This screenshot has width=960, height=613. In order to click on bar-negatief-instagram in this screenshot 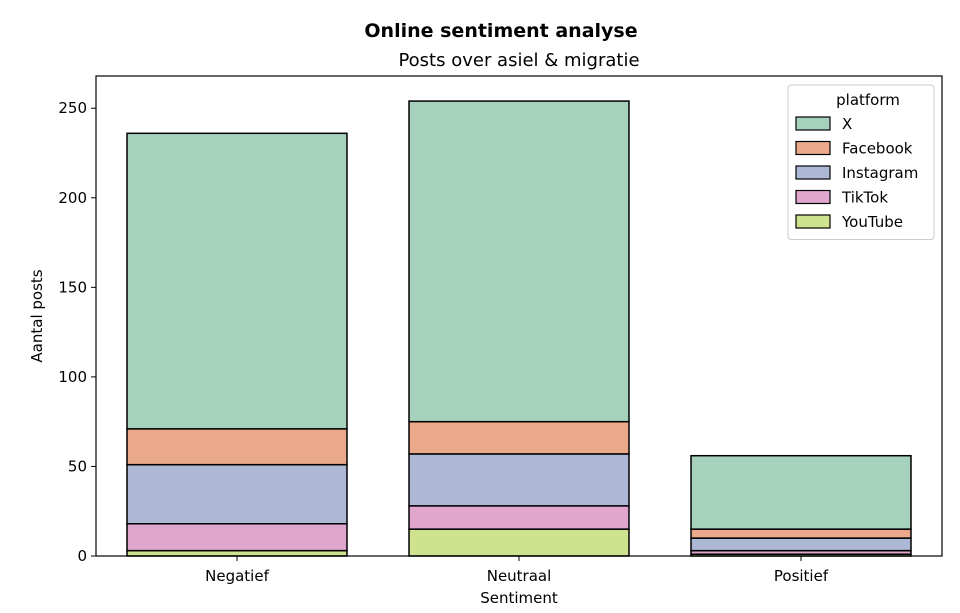, I will do `click(237, 494)`.